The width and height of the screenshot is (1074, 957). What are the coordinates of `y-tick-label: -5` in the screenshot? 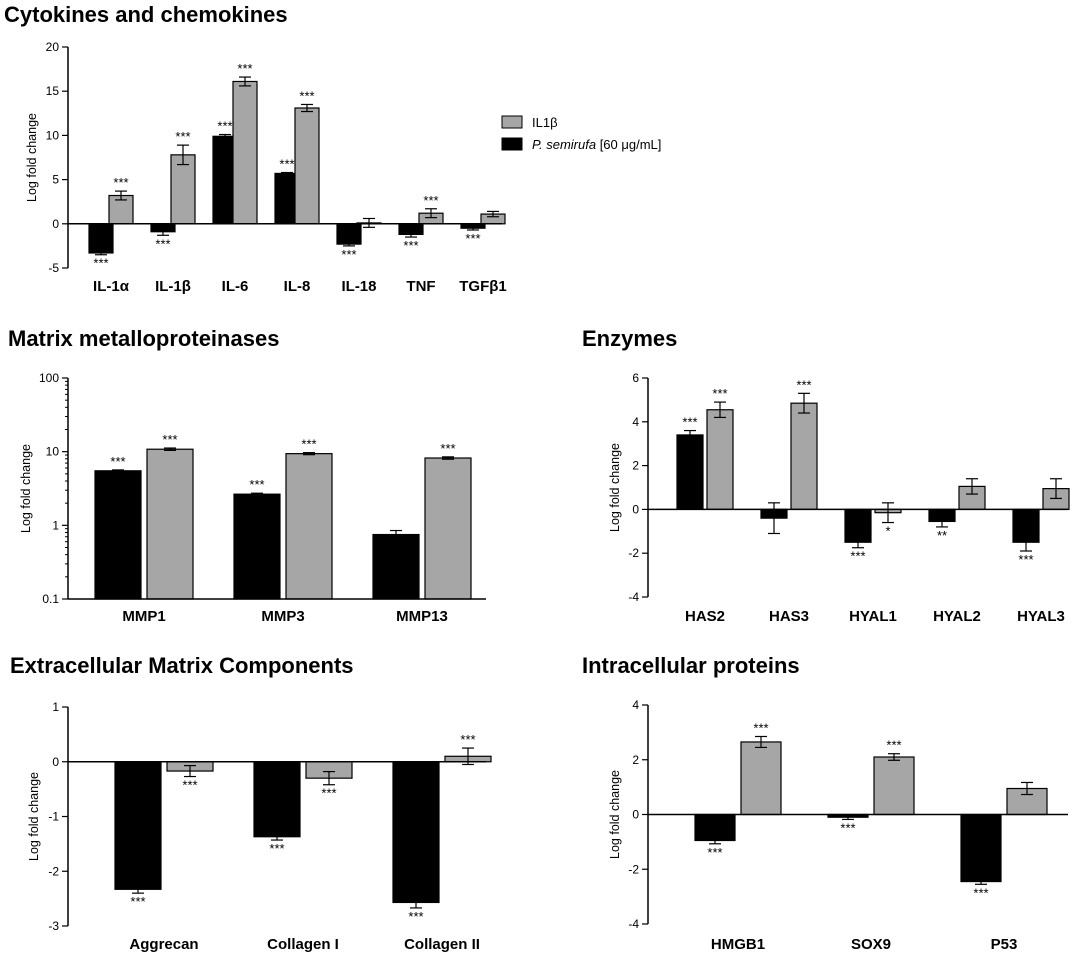 It's located at (53, 268).